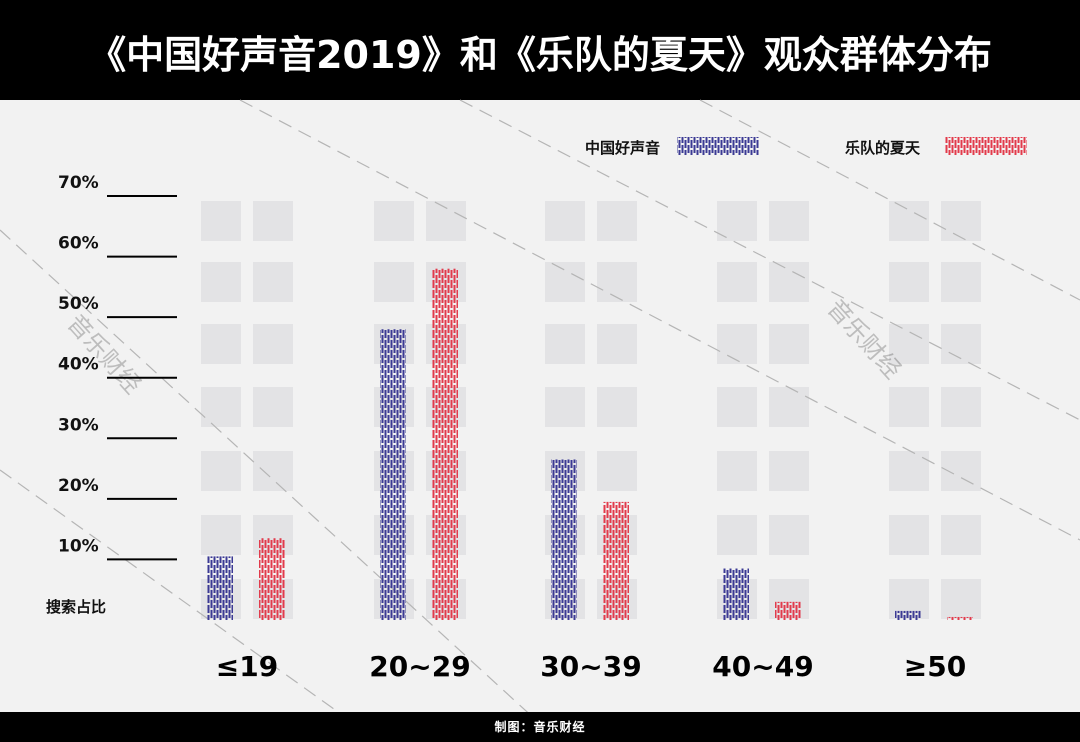 The width and height of the screenshot is (1080, 742). Describe the element at coordinates (247, 666) in the screenshot. I see `x-category-label: ≤19` at that location.